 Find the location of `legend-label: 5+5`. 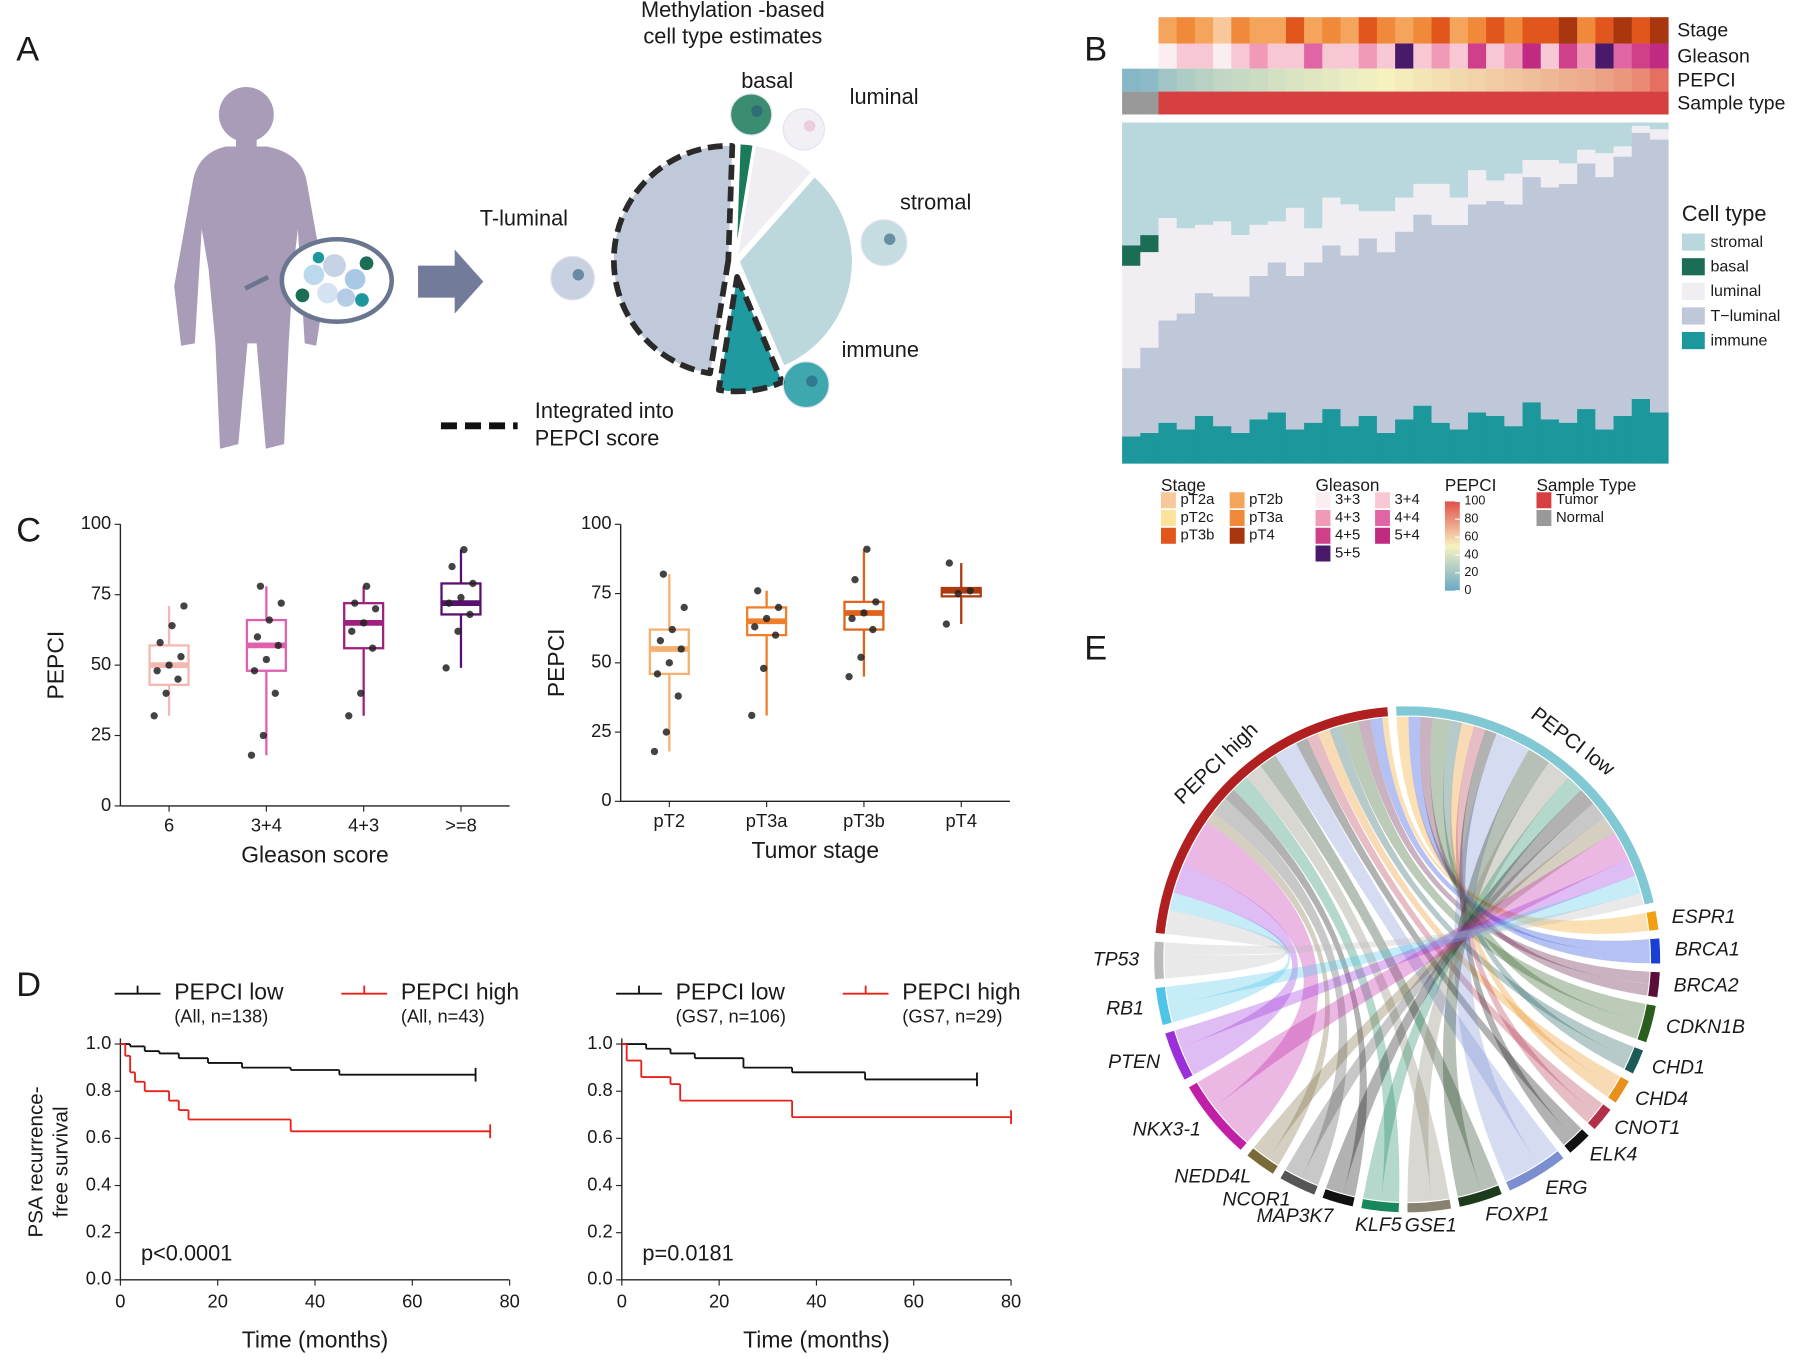

legend-label: 5+5 is located at coordinates (1347, 553).